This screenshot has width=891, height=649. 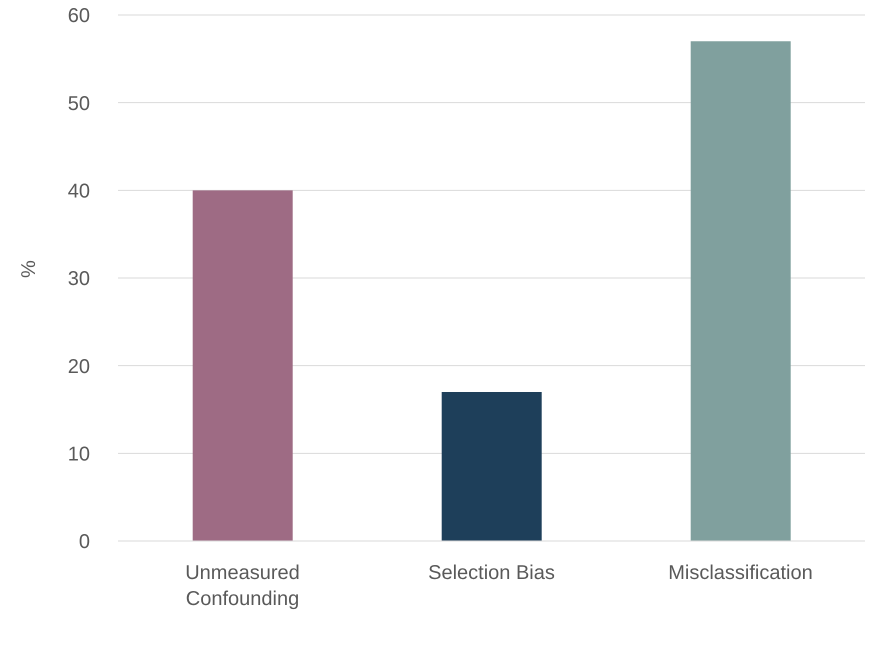 I want to click on y-tick-label: 0, so click(x=84, y=542).